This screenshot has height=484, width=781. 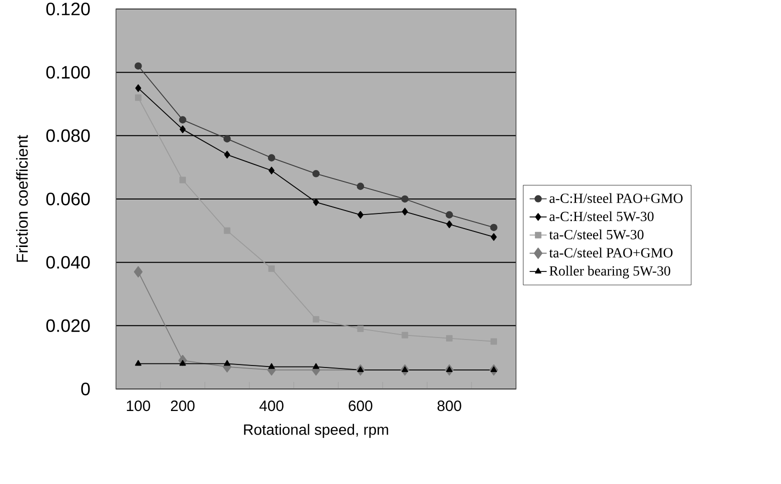 I want to click on y-axis-title: Friction coefficient, so click(x=22, y=198).